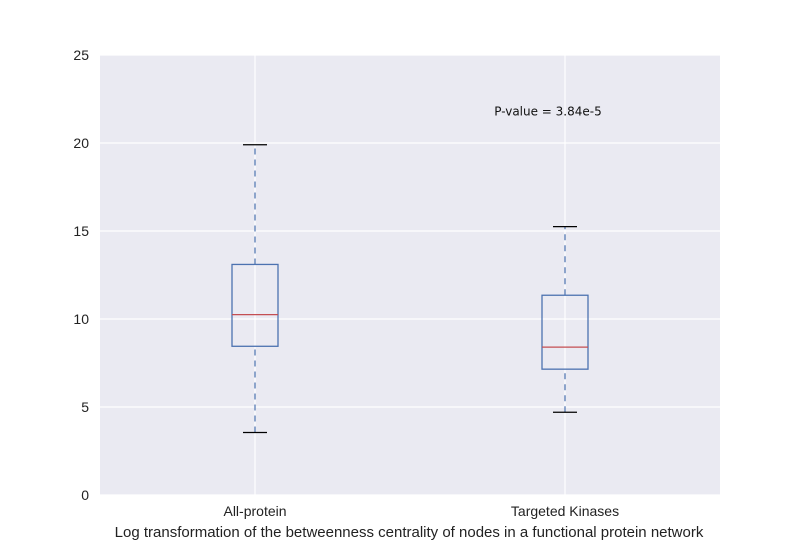 This screenshot has width=800, height=550. What do you see at coordinates (85, 407) in the screenshot?
I see `y-tick-label: 5` at bounding box center [85, 407].